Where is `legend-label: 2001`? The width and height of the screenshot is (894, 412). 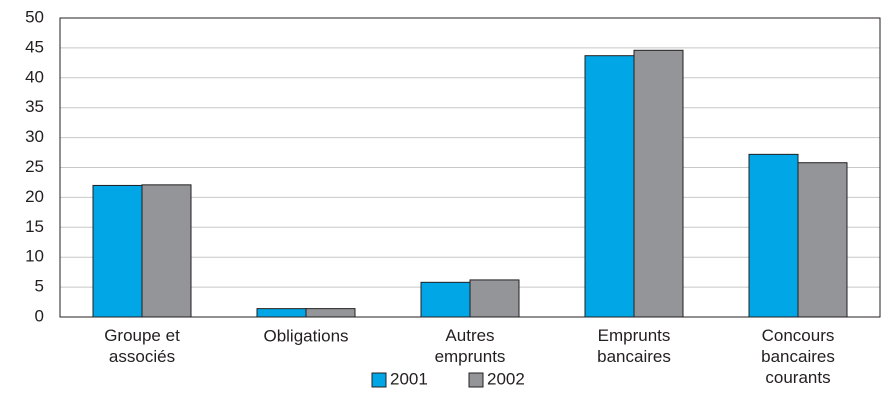
legend-label: 2001 is located at coordinates (409, 378).